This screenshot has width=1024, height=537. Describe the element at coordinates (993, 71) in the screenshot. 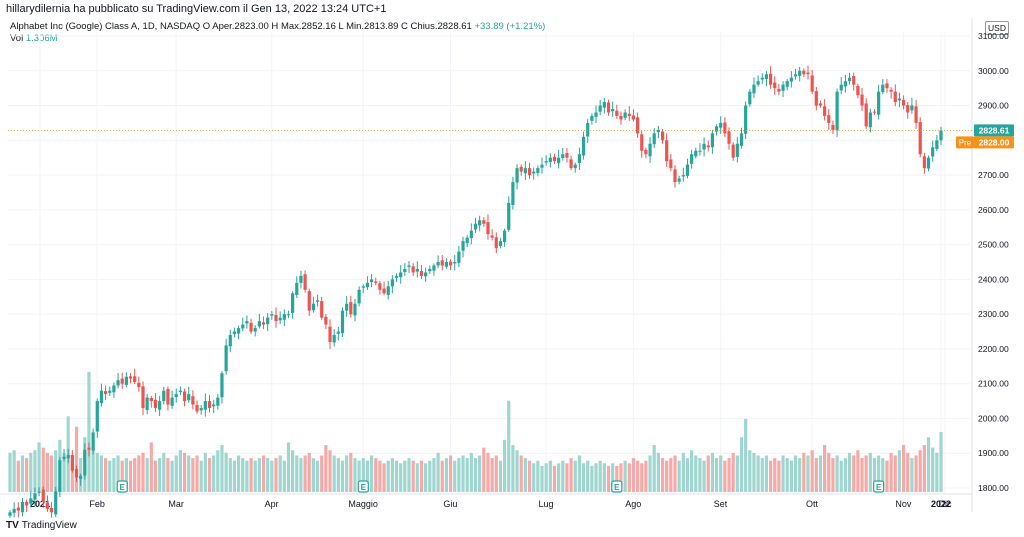

I see `y-tick-label: 3000.00` at that location.